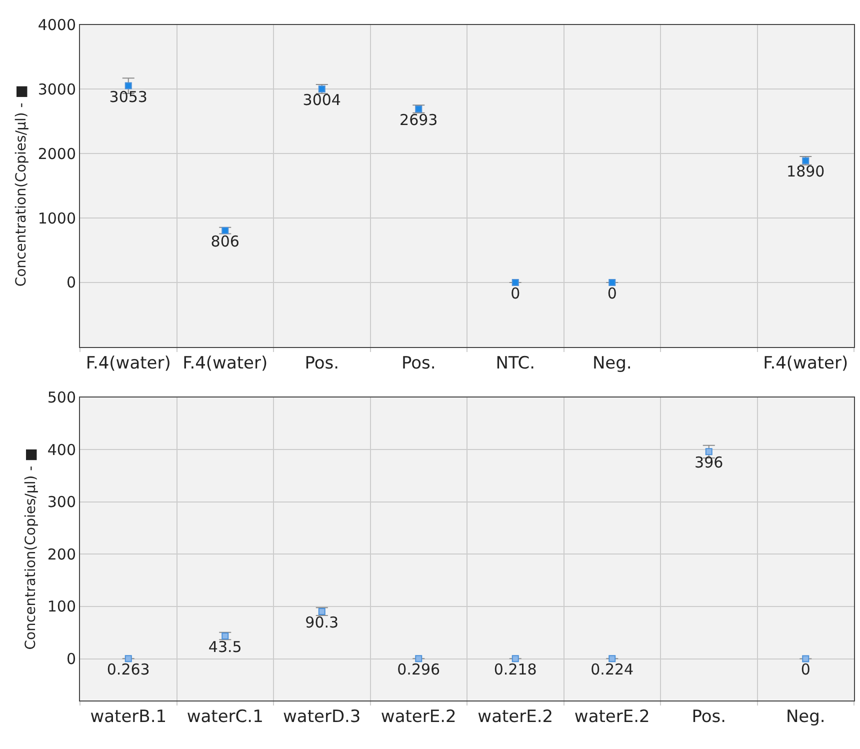 The width and height of the screenshot is (860, 749). What do you see at coordinates (321, 99) in the screenshot?
I see `data-label: 3004` at bounding box center [321, 99].